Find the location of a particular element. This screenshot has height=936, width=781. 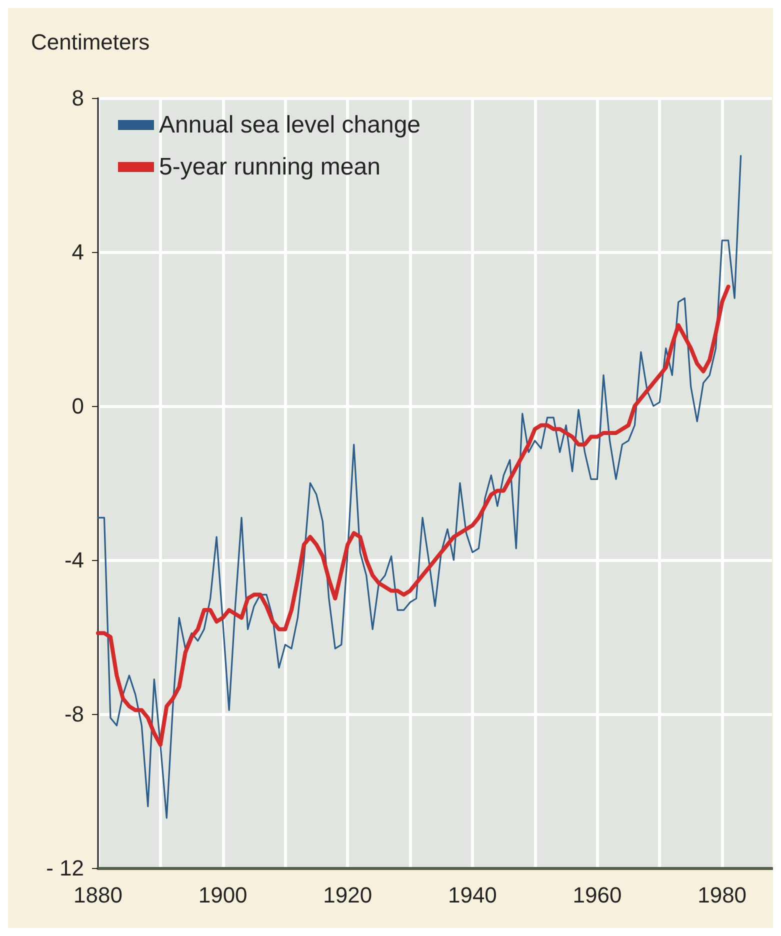

y-tick-label: 4 is located at coordinates (78, 252).